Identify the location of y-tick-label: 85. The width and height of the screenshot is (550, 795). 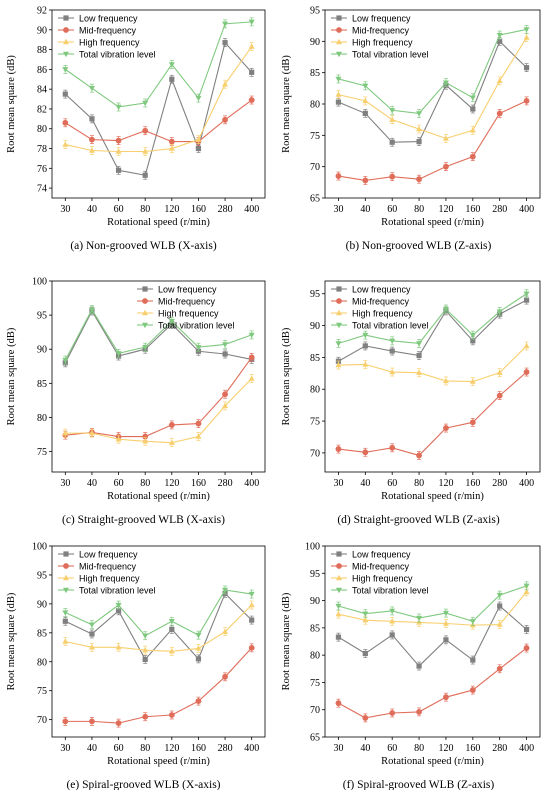
(315, 73).